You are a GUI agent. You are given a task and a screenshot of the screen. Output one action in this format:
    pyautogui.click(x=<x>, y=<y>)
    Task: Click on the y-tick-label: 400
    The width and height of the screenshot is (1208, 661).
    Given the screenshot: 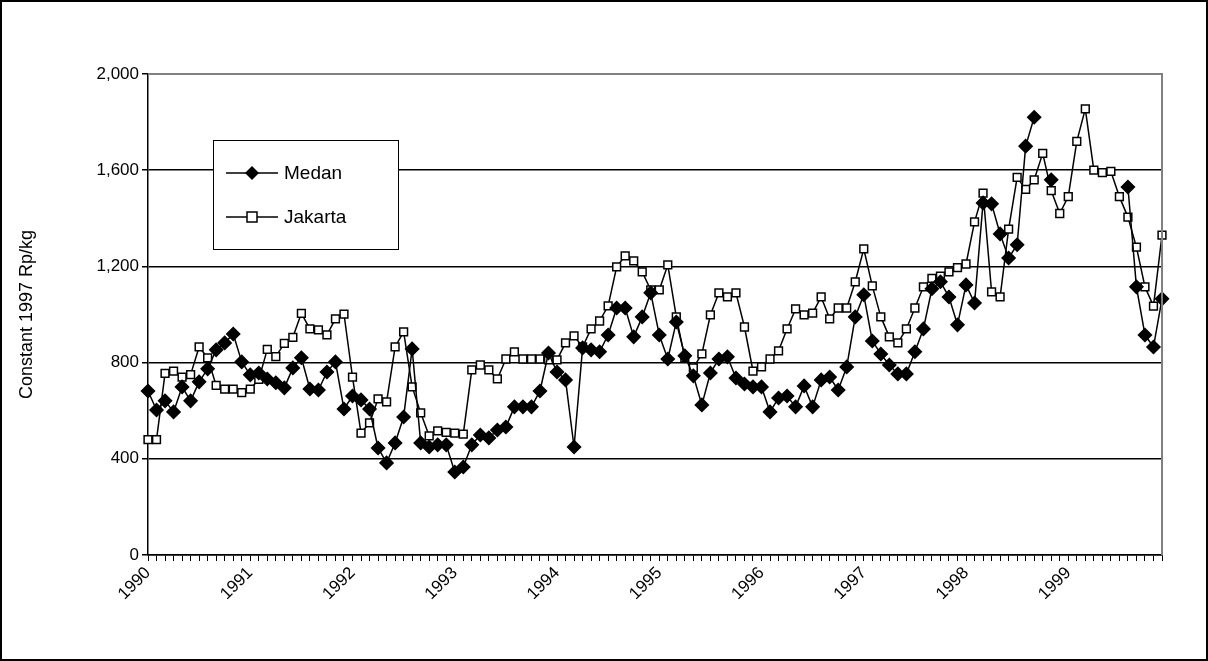 What is the action you would take?
    pyautogui.click(x=124, y=458)
    